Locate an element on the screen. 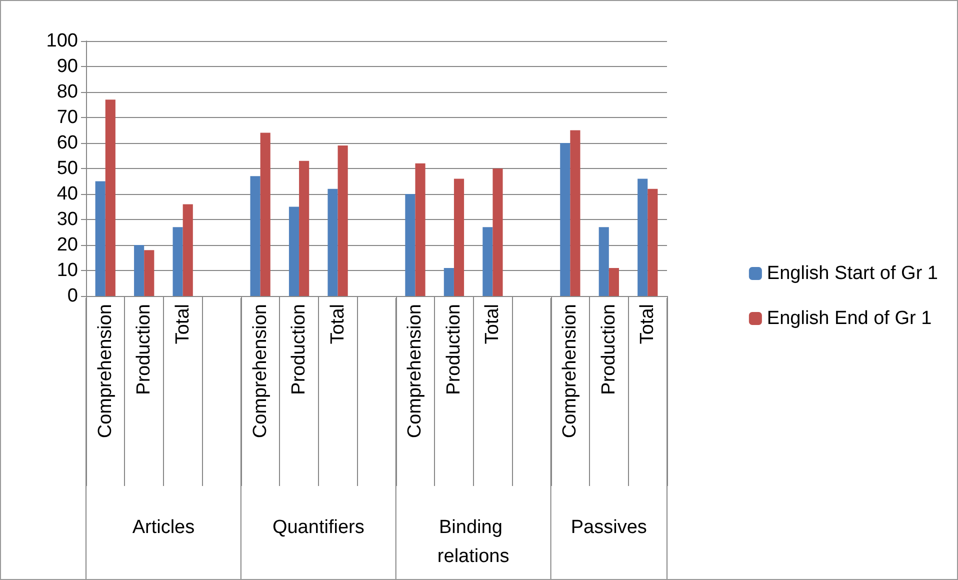  legend-label: English End of Gr 1 is located at coordinates (849, 318).